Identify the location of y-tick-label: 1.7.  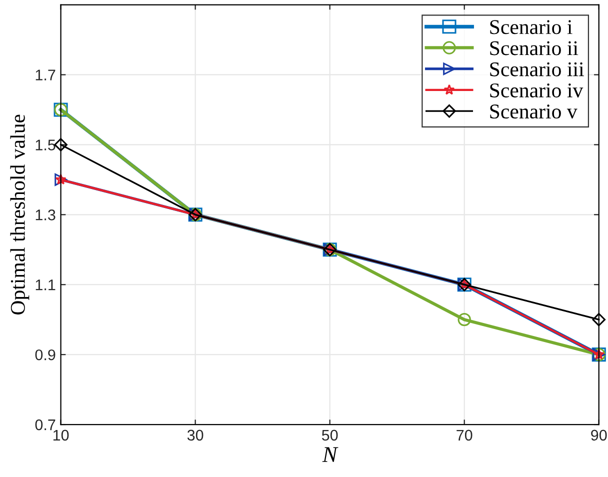
(46, 75).